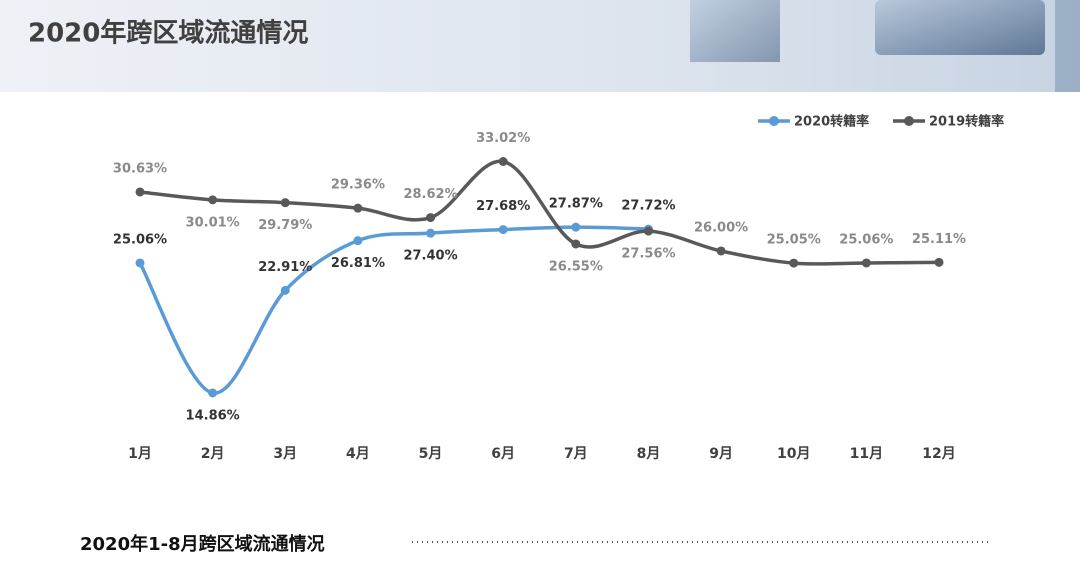  What do you see at coordinates (793, 454) in the screenshot?
I see `x-tick-label: 10月` at bounding box center [793, 454].